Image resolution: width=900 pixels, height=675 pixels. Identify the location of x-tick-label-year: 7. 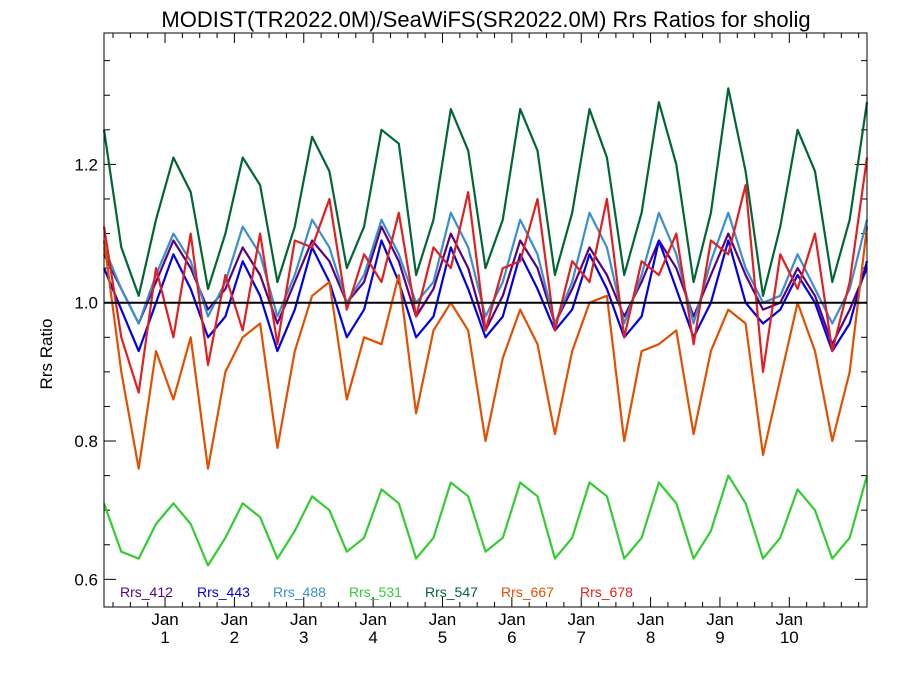
(580, 637).